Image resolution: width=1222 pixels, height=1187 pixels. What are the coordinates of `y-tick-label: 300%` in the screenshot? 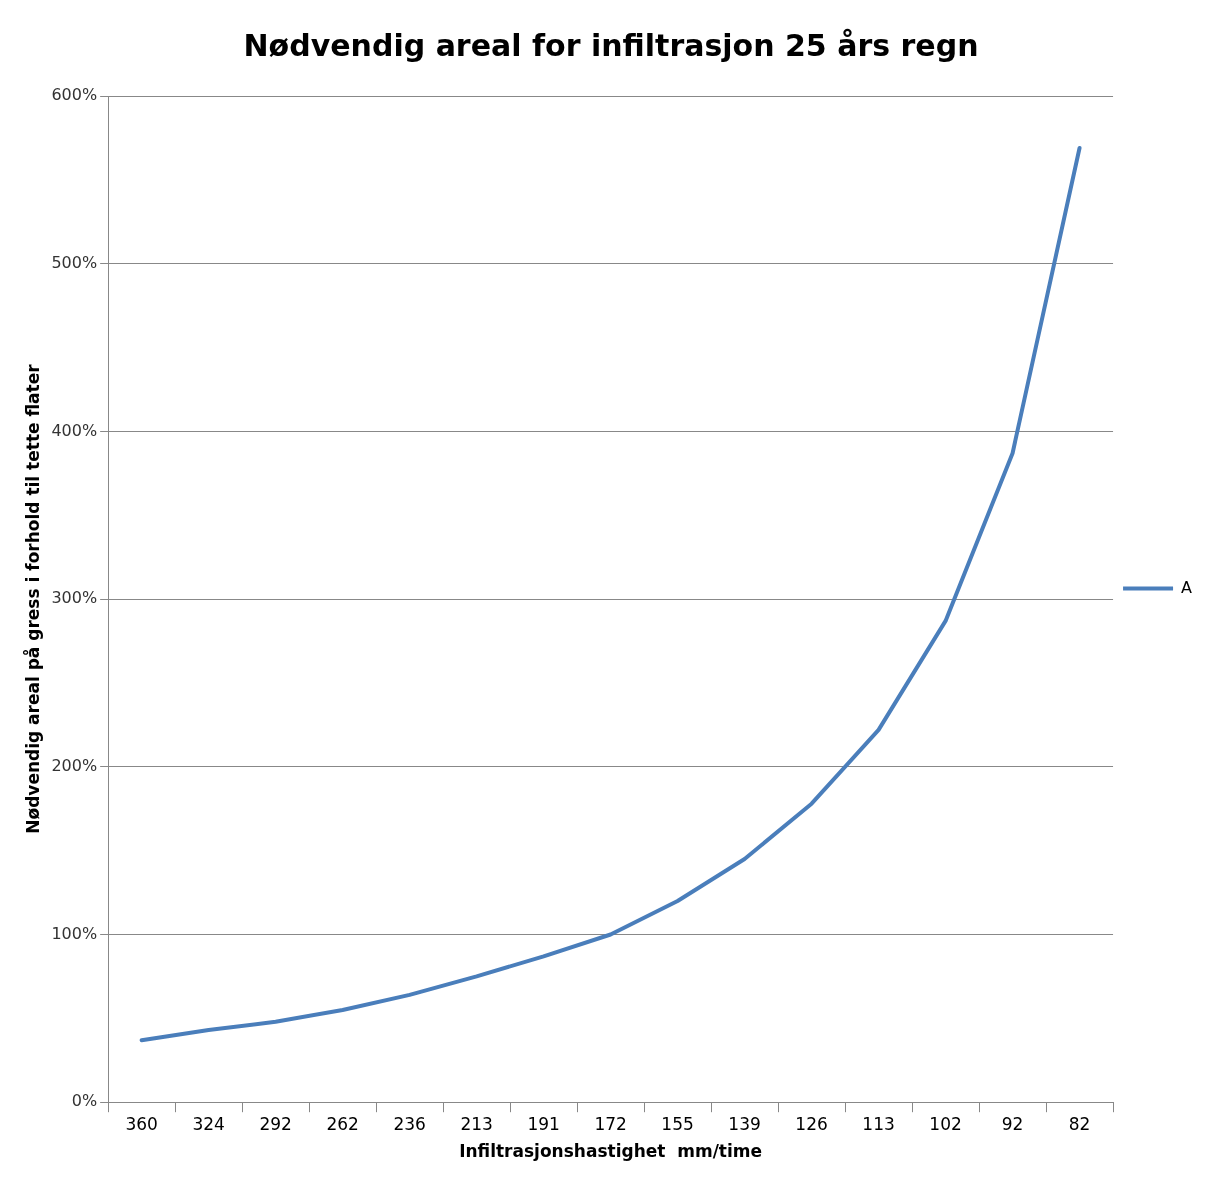 It's located at (74, 598).